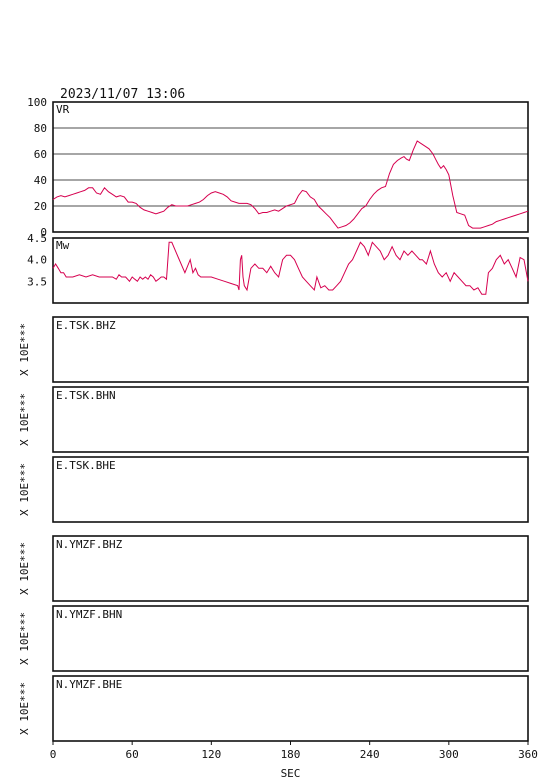 The width and height of the screenshot is (554, 781). Describe the element at coordinates (37, 102) in the screenshot. I see `y-tick-label: 100` at that location.